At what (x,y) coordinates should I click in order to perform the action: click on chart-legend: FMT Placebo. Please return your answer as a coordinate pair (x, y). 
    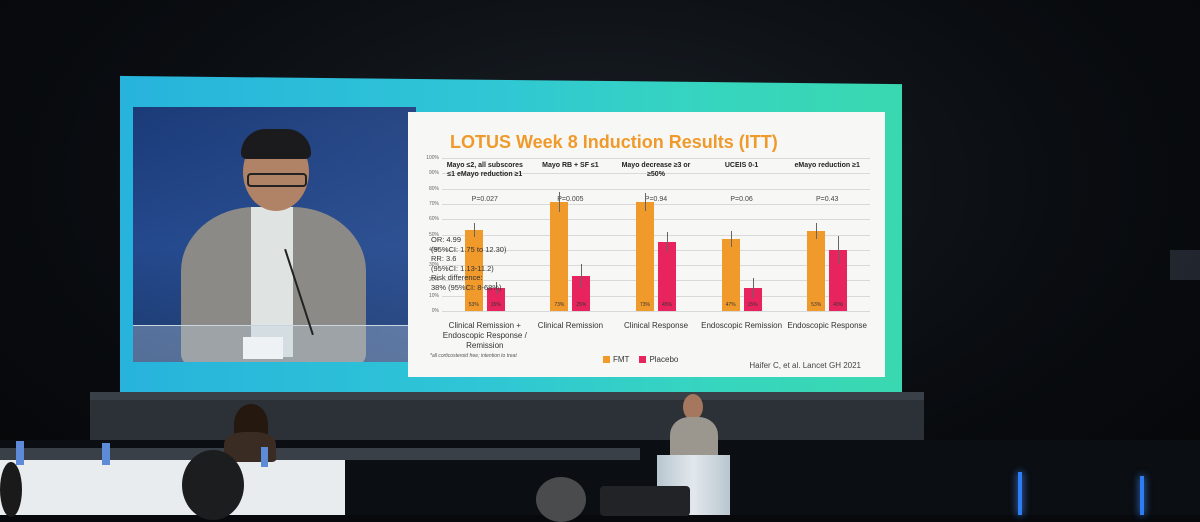
    Looking at the image, I should click on (640, 359).